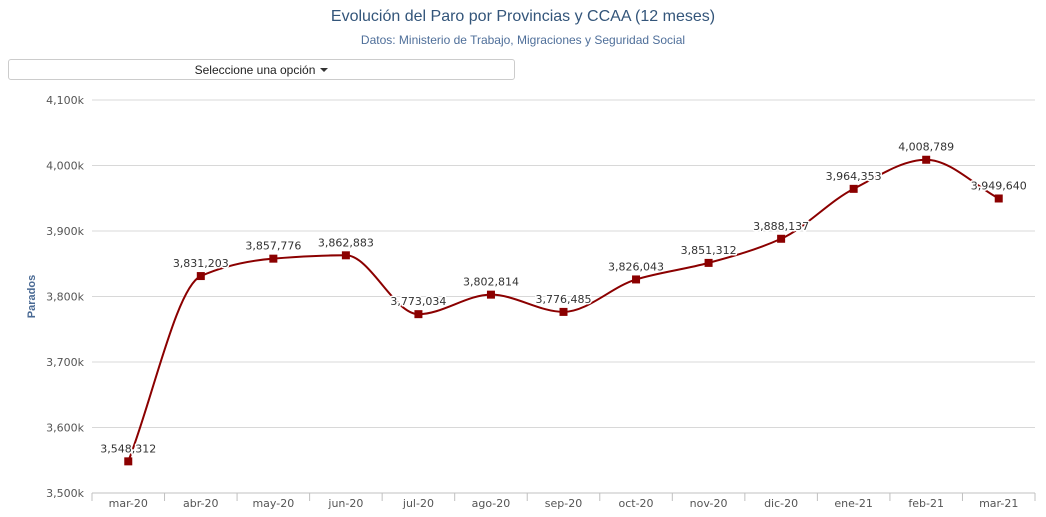 Image resolution: width=1046 pixels, height=517 pixels. What do you see at coordinates (324, 69) in the screenshot?
I see `caret-down-icon` at bounding box center [324, 69].